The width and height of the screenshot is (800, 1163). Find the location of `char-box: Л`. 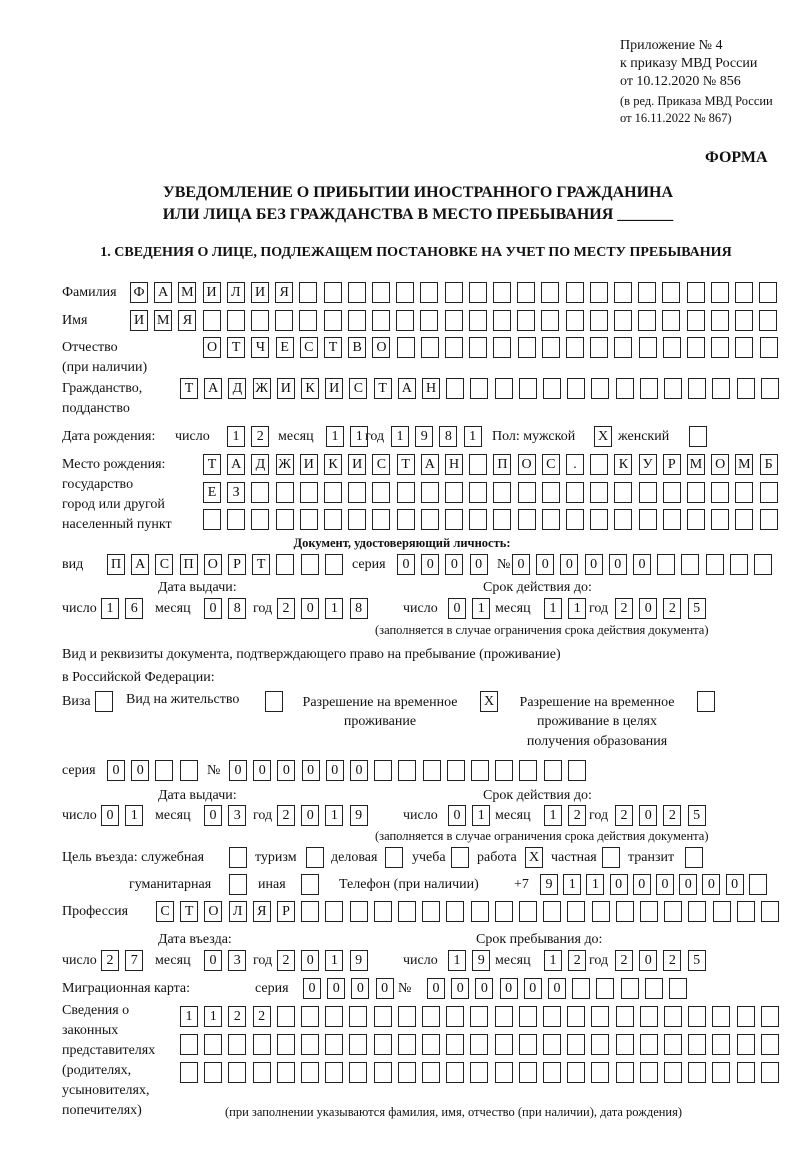

char-box: Л is located at coordinates (235, 292).